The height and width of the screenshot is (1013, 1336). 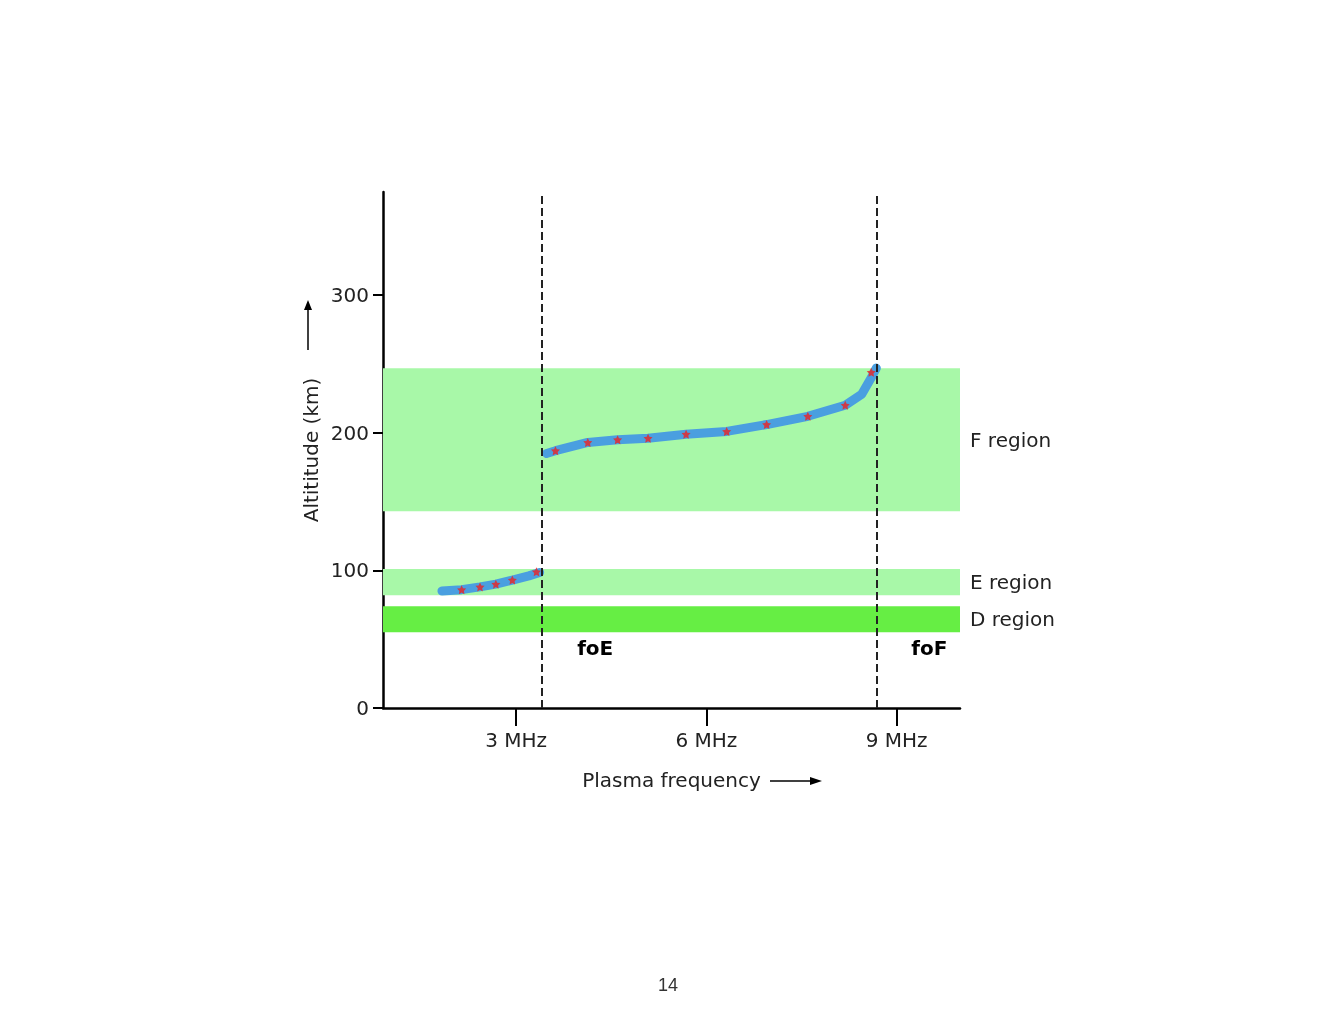 What do you see at coordinates (929, 648) in the screenshot?
I see `ref-line-label: foF` at bounding box center [929, 648].